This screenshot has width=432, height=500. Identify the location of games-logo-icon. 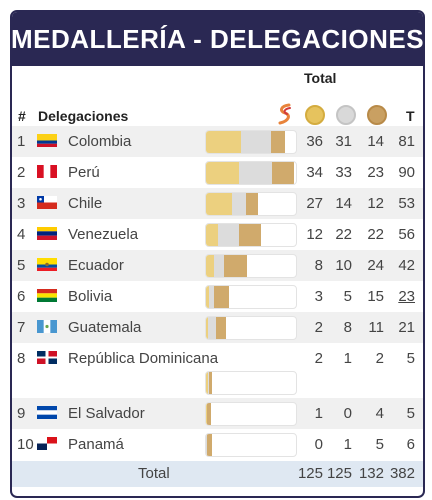
(284, 114).